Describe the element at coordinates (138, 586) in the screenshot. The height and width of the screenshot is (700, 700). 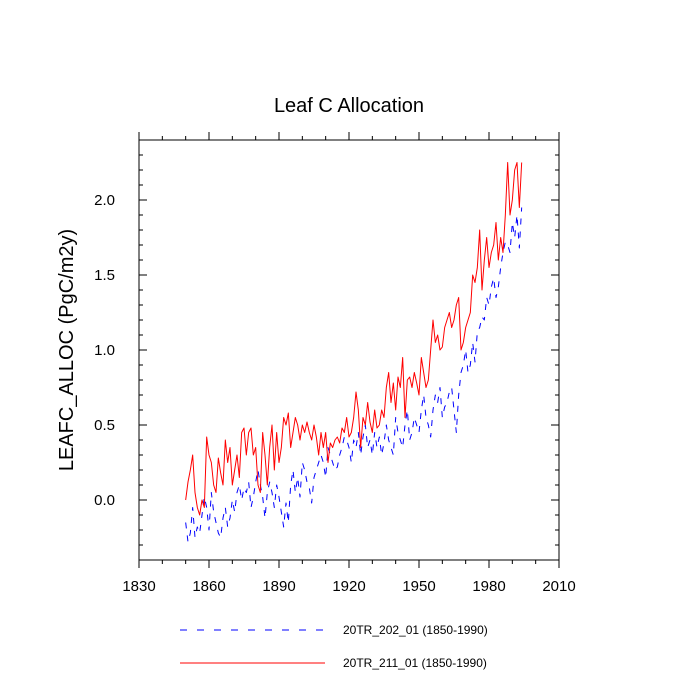
I see `x-tick-label: 1830` at that location.